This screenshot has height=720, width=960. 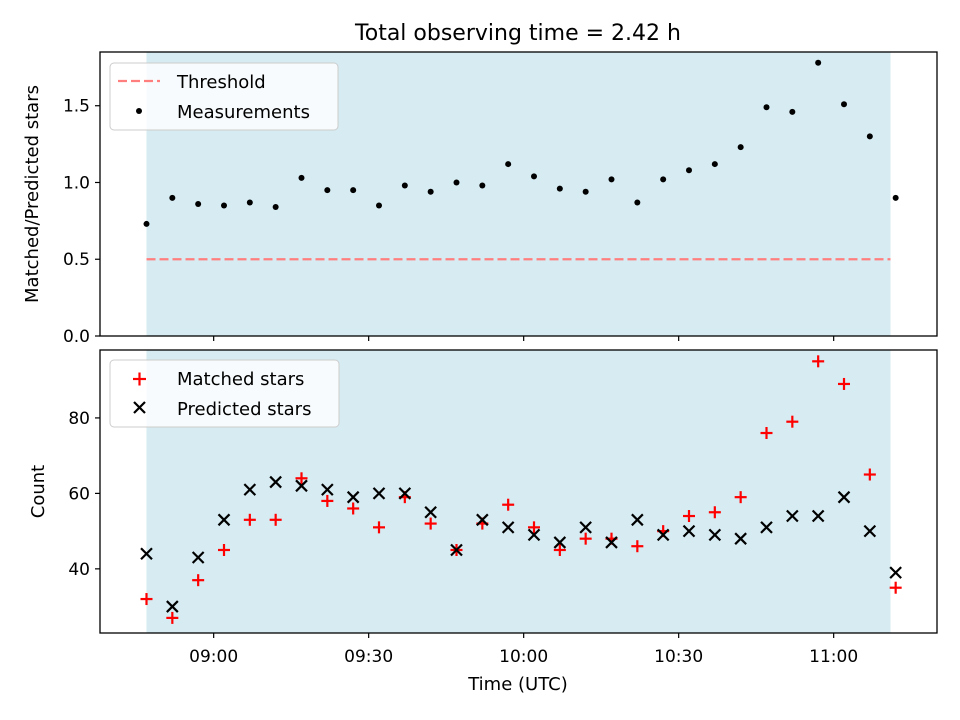 What do you see at coordinates (76, 107) in the screenshot?
I see `top-ytick-label: 1.5` at bounding box center [76, 107].